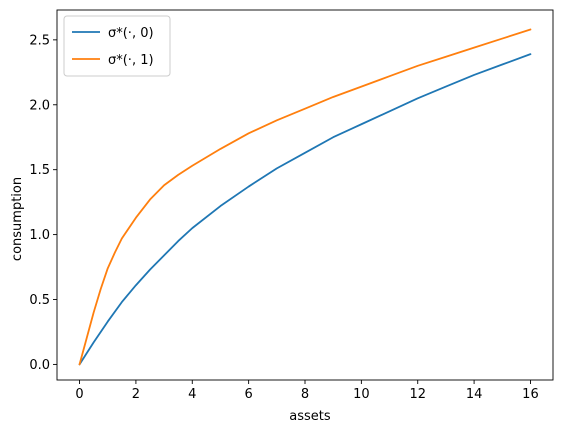  What do you see at coordinates (39, 365) in the screenshot?
I see `y-tick-label: 0.0` at bounding box center [39, 365].